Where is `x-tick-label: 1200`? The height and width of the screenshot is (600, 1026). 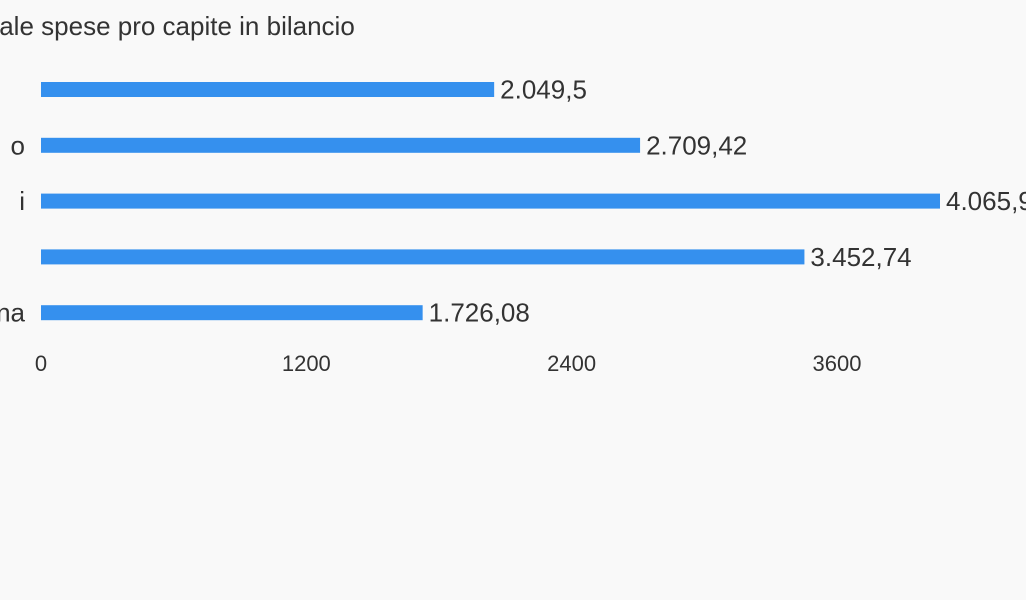 x-tick-label: 1200 is located at coordinates (306, 363).